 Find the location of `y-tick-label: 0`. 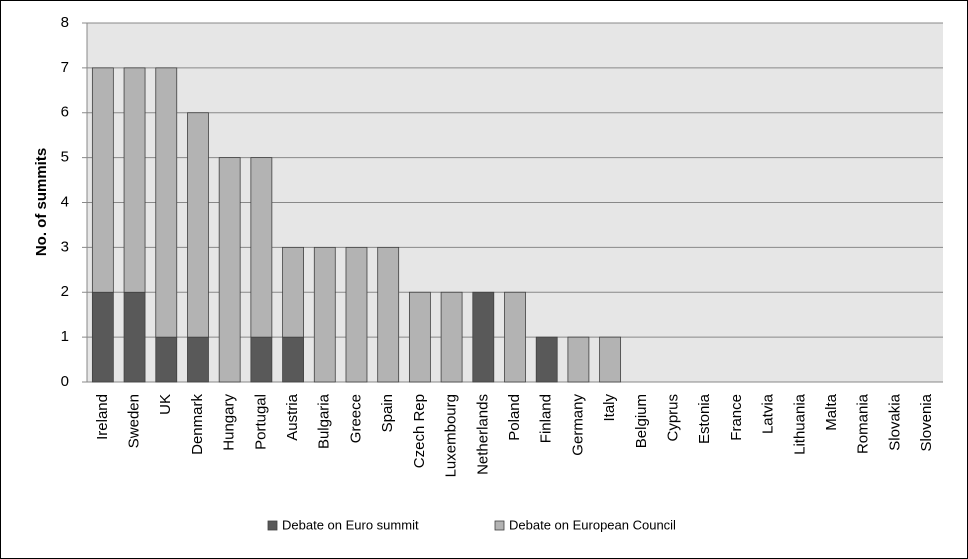

y-tick-label: 0 is located at coordinates (65, 381).